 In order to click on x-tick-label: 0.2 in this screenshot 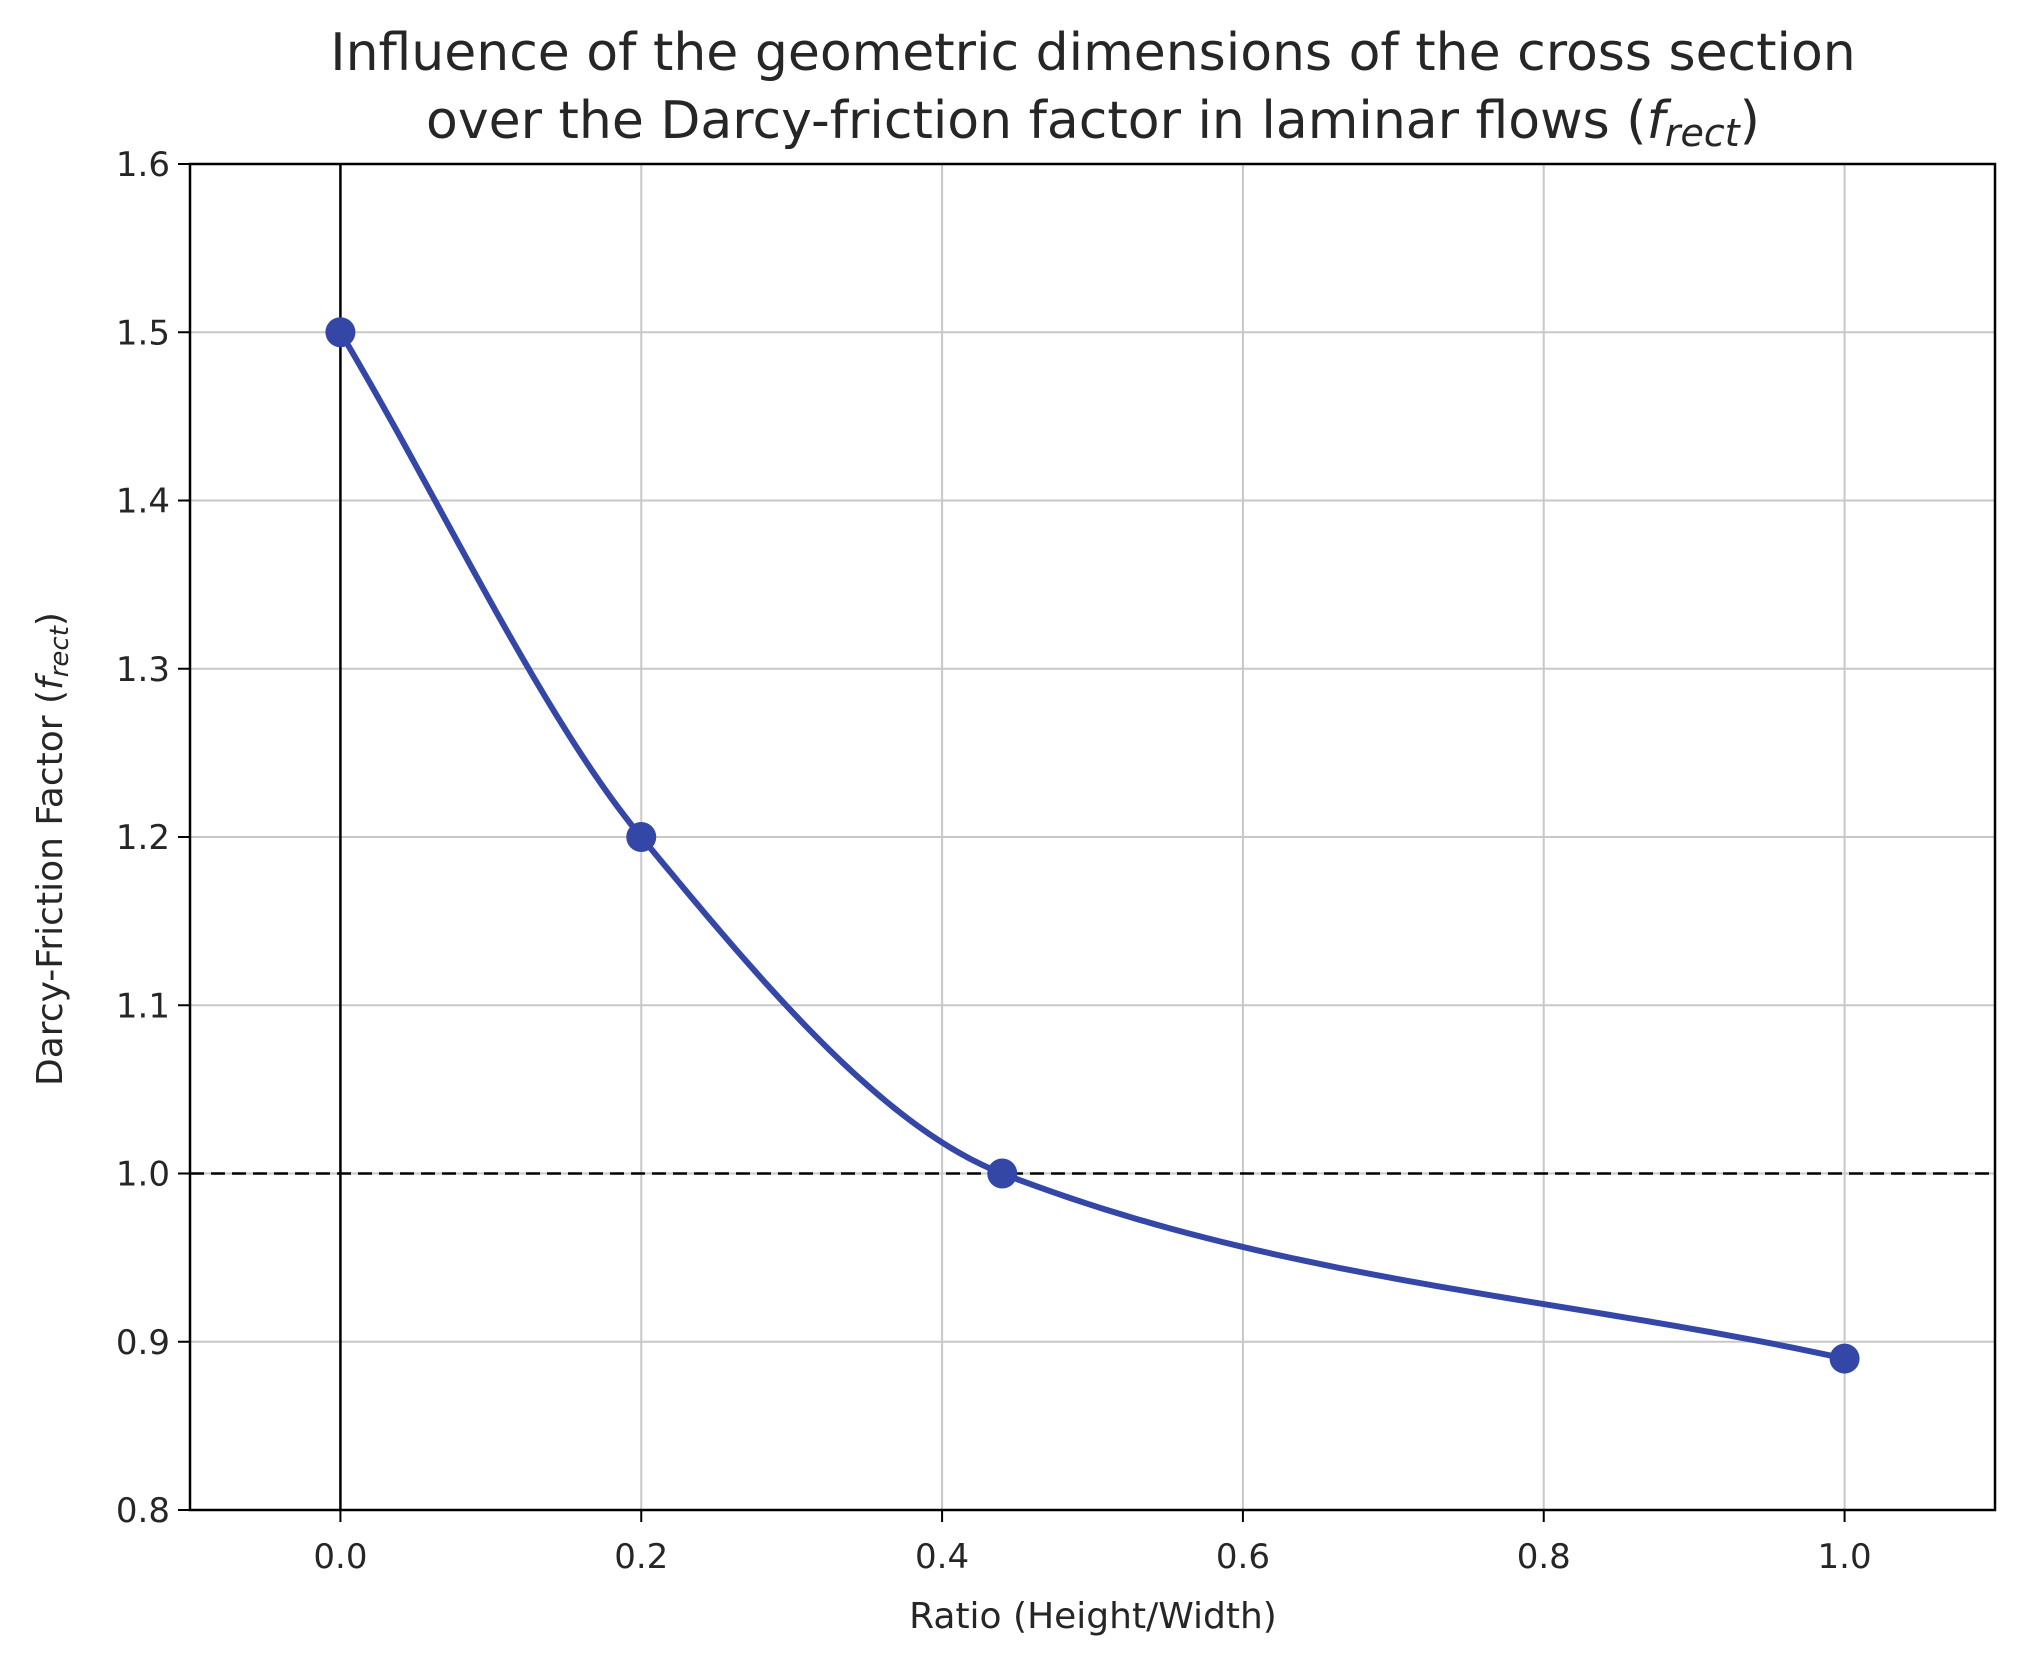, I will do `click(641, 1557)`.